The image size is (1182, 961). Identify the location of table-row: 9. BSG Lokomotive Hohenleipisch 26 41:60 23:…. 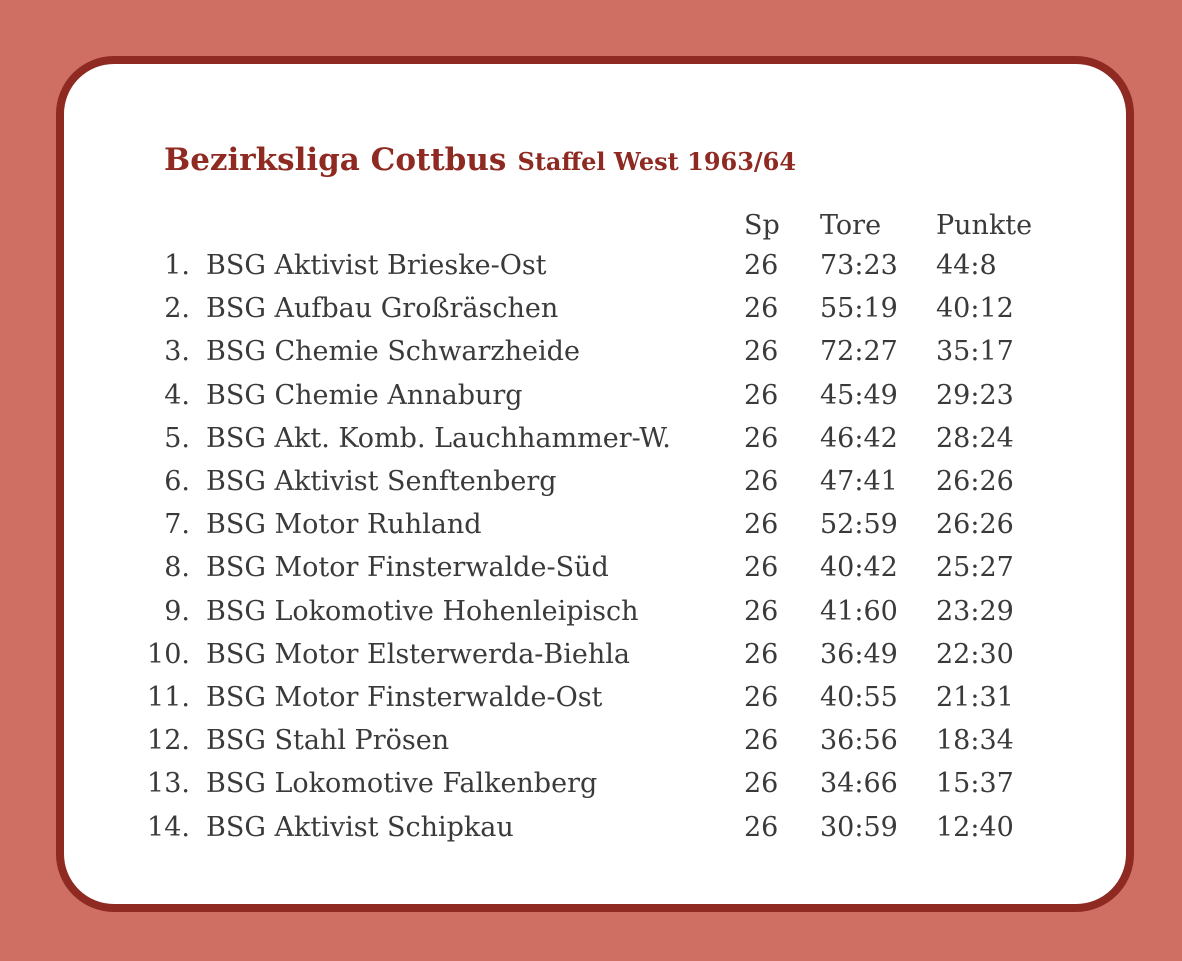
(595, 612).